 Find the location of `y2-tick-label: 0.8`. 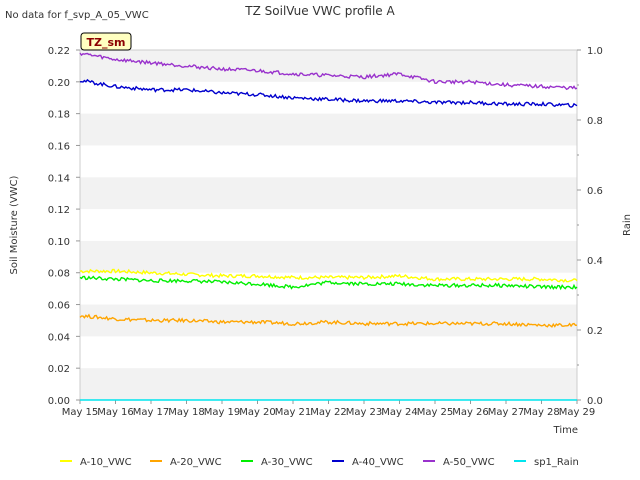

y2-tick-label: 0.8 is located at coordinates (595, 121).